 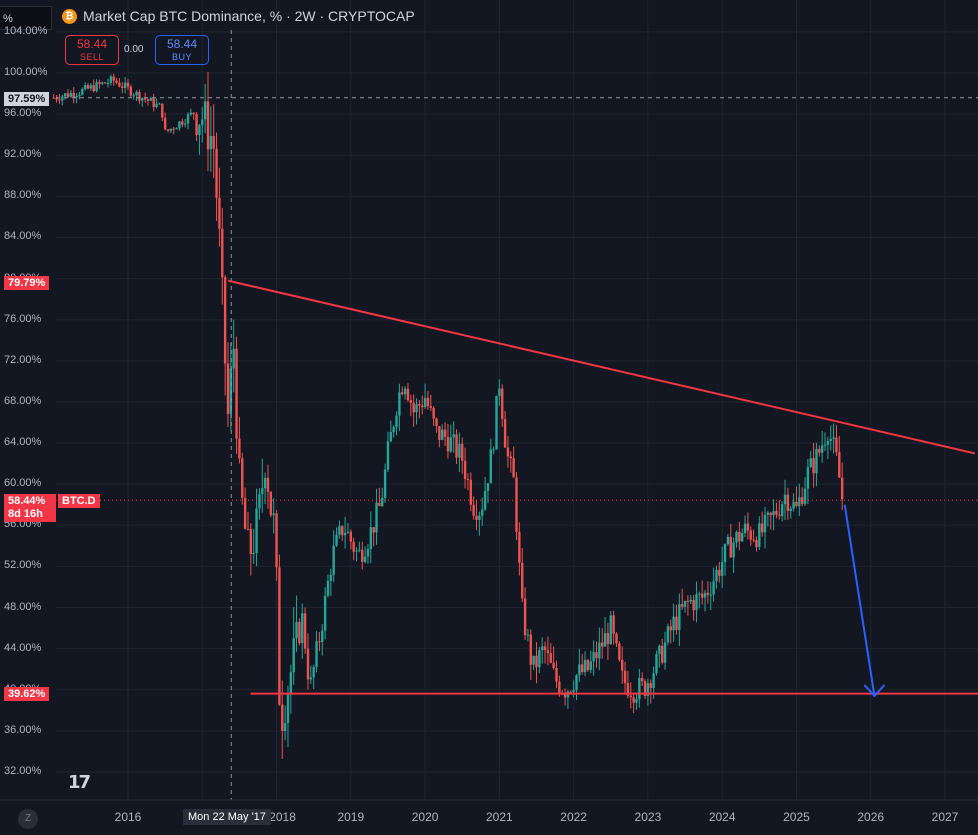 What do you see at coordinates (648, 817) in the screenshot?
I see `x-tick-label: 2023` at bounding box center [648, 817].